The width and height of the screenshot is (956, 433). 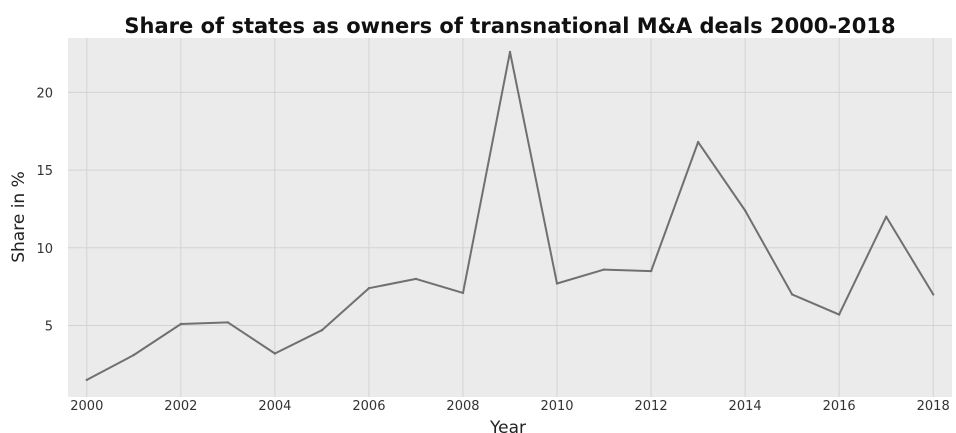 I want to click on y-tick-label: 5, so click(x=49, y=327).